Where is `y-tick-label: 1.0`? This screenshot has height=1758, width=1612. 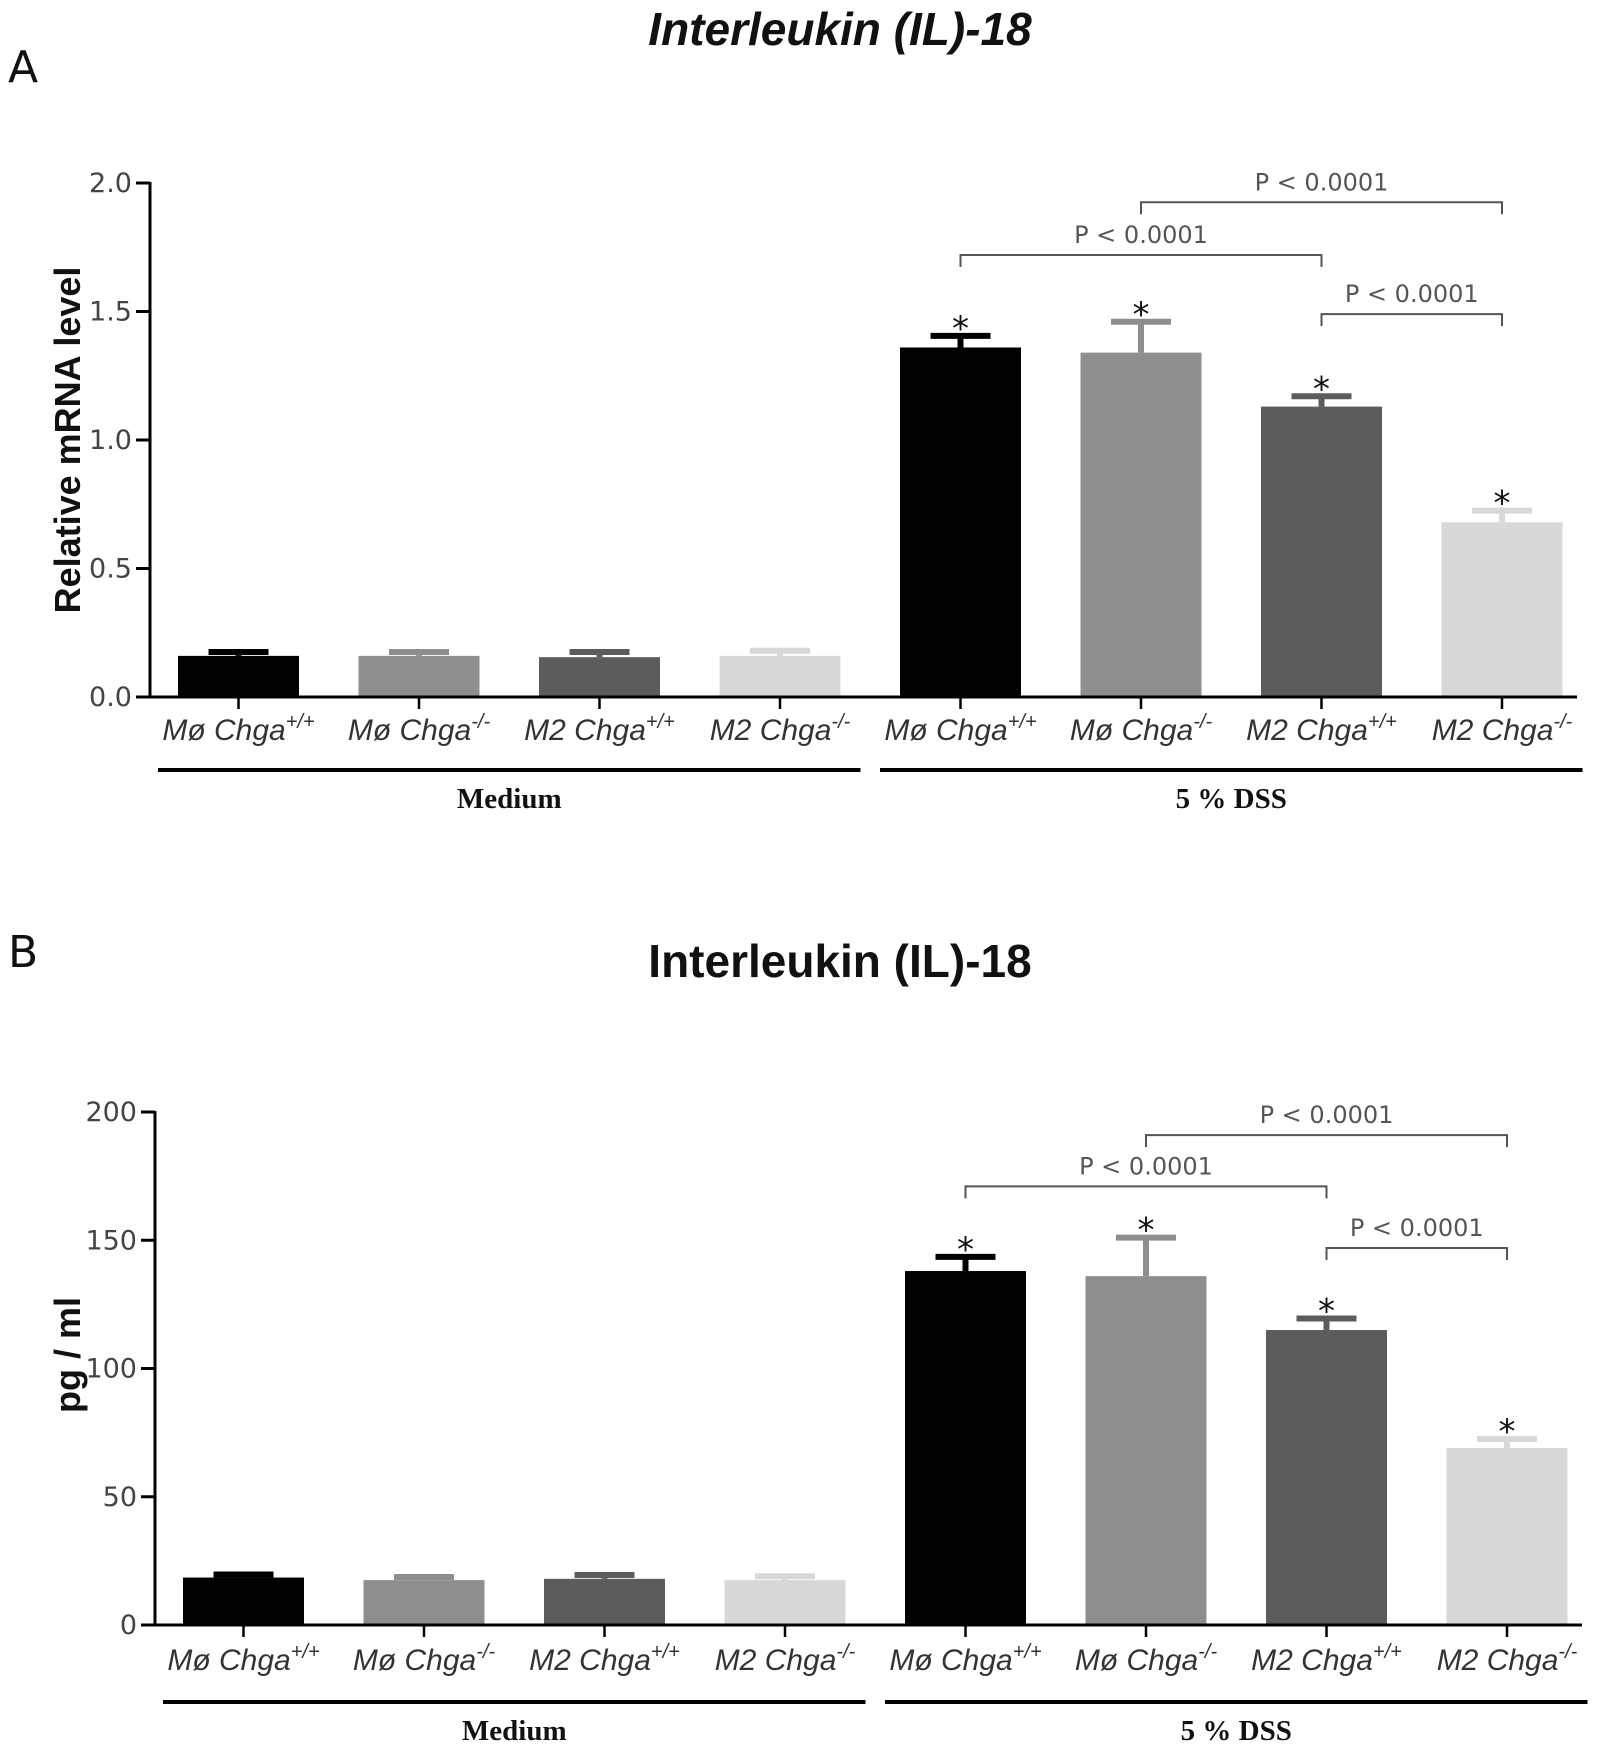
y-tick-label: 1.0 is located at coordinates (110, 440).